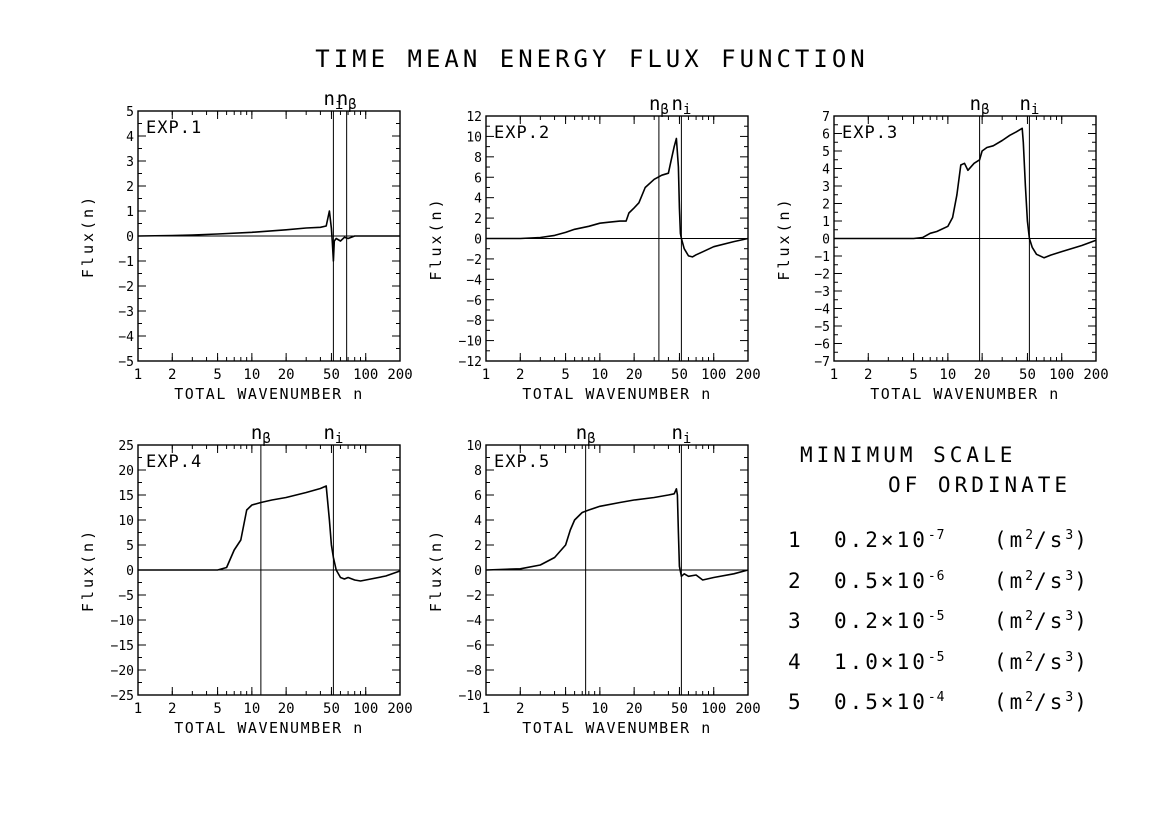  What do you see at coordinates (478, 471) in the screenshot?
I see `y-tick-label: 8` at bounding box center [478, 471].